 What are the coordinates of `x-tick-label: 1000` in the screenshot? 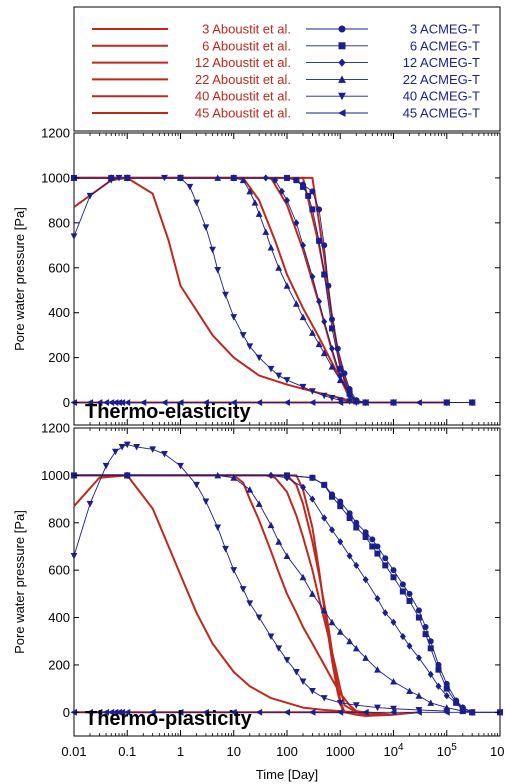 It's located at (340, 751).